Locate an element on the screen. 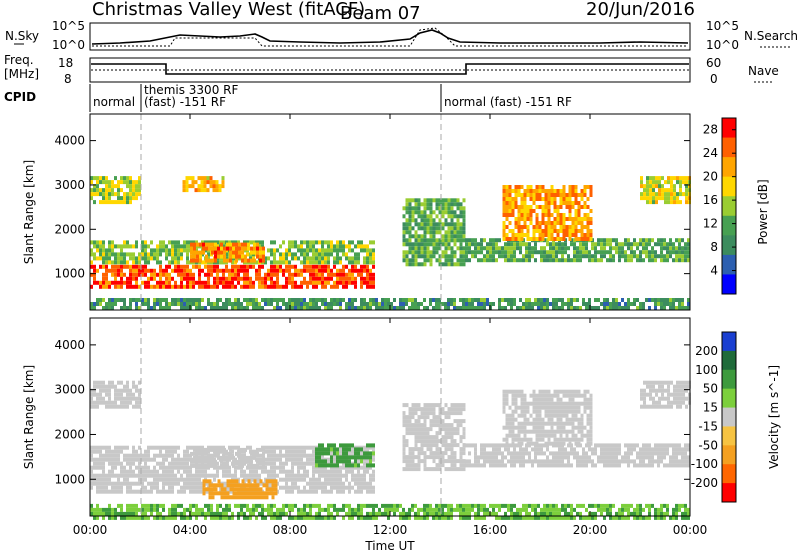 Image resolution: width=800 pixels, height=554 pixels. power-colorbar-label: Power [dB] is located at coordinates (763, 211).